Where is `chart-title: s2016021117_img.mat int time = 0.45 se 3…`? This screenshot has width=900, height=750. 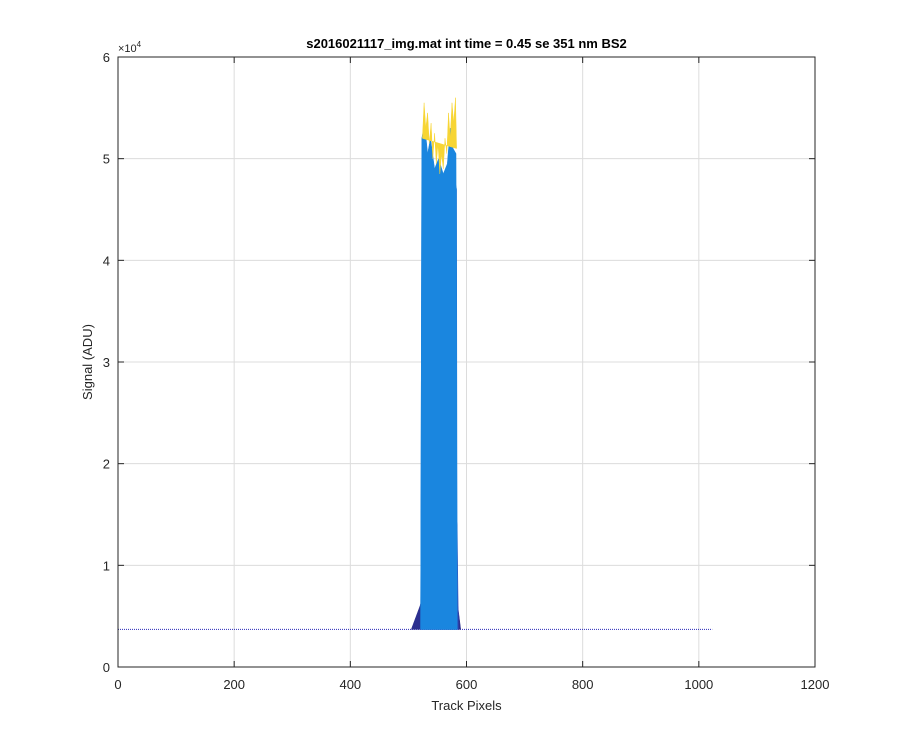
chart-title: s2016021117_img.mat int time = 0.45 se 3… is located at coordinates (466, 43).